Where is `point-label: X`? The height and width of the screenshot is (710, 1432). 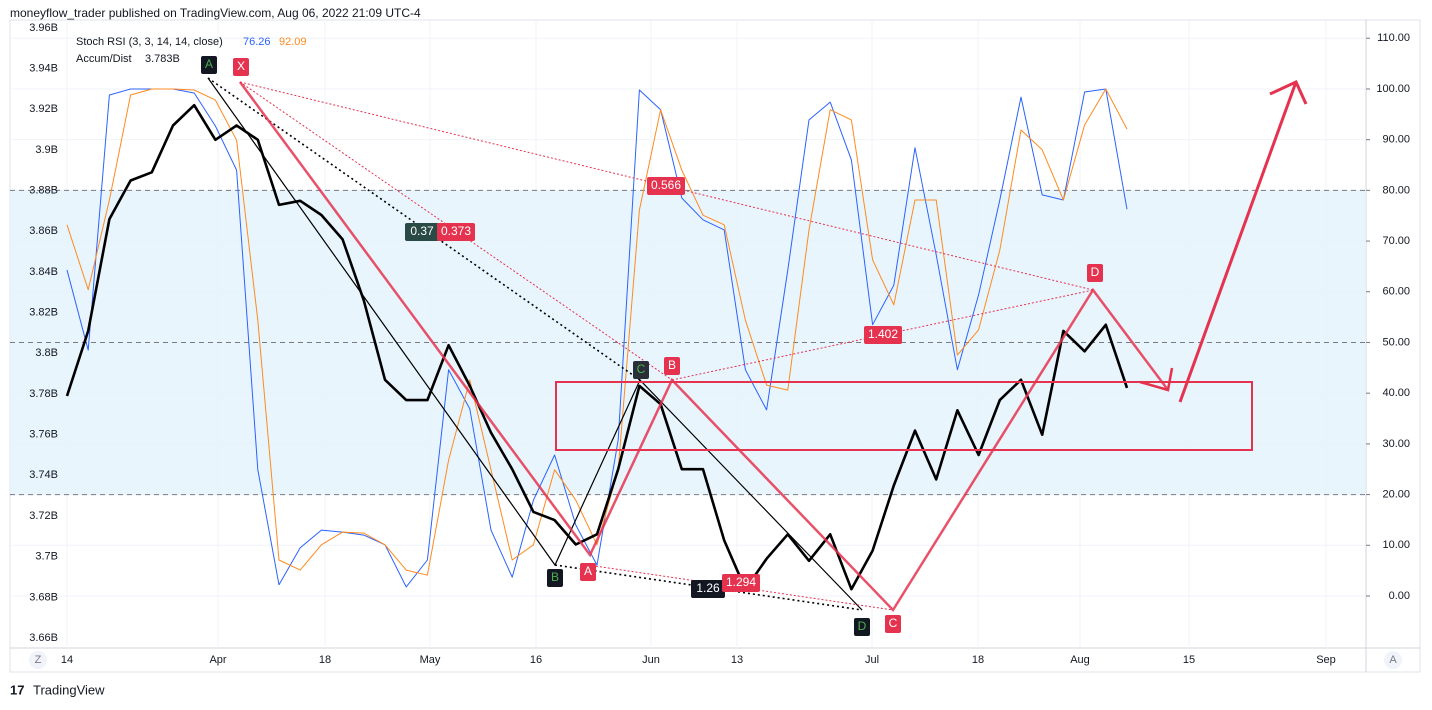
point-label: X is located at coordinates (241, 66).